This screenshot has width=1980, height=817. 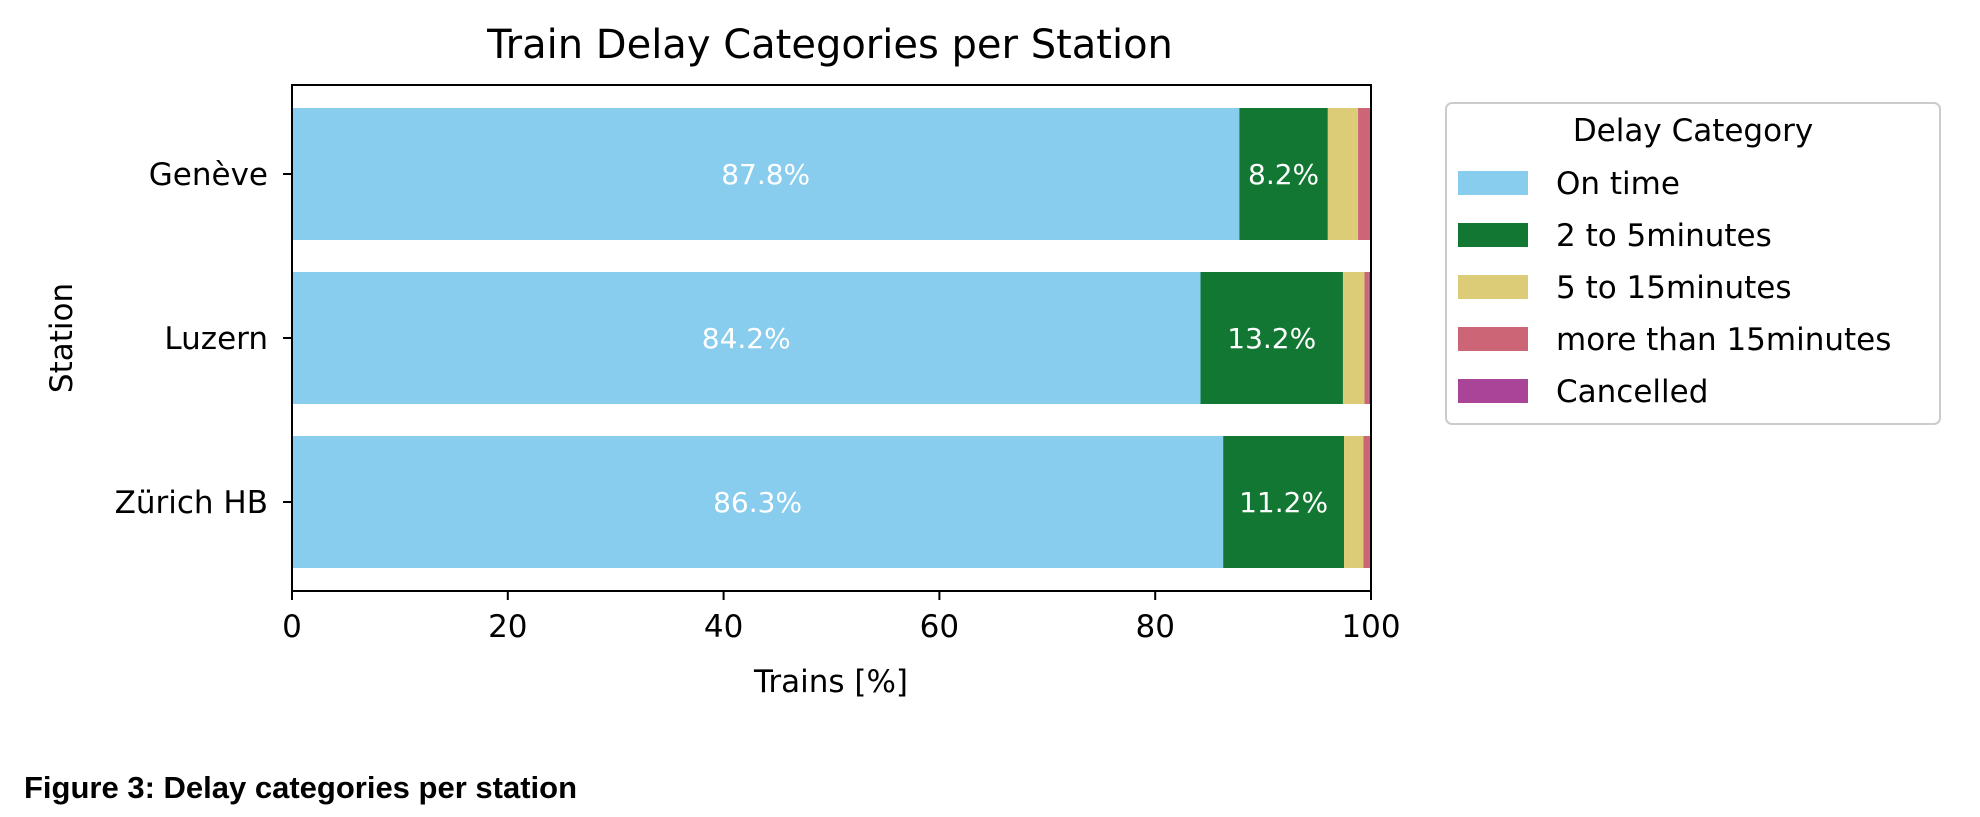 What do you see at coordinates (1664, 236) in the screenshot?
I see `legend-label: 2 to 5minutes` at bounding box center [1664, 236].